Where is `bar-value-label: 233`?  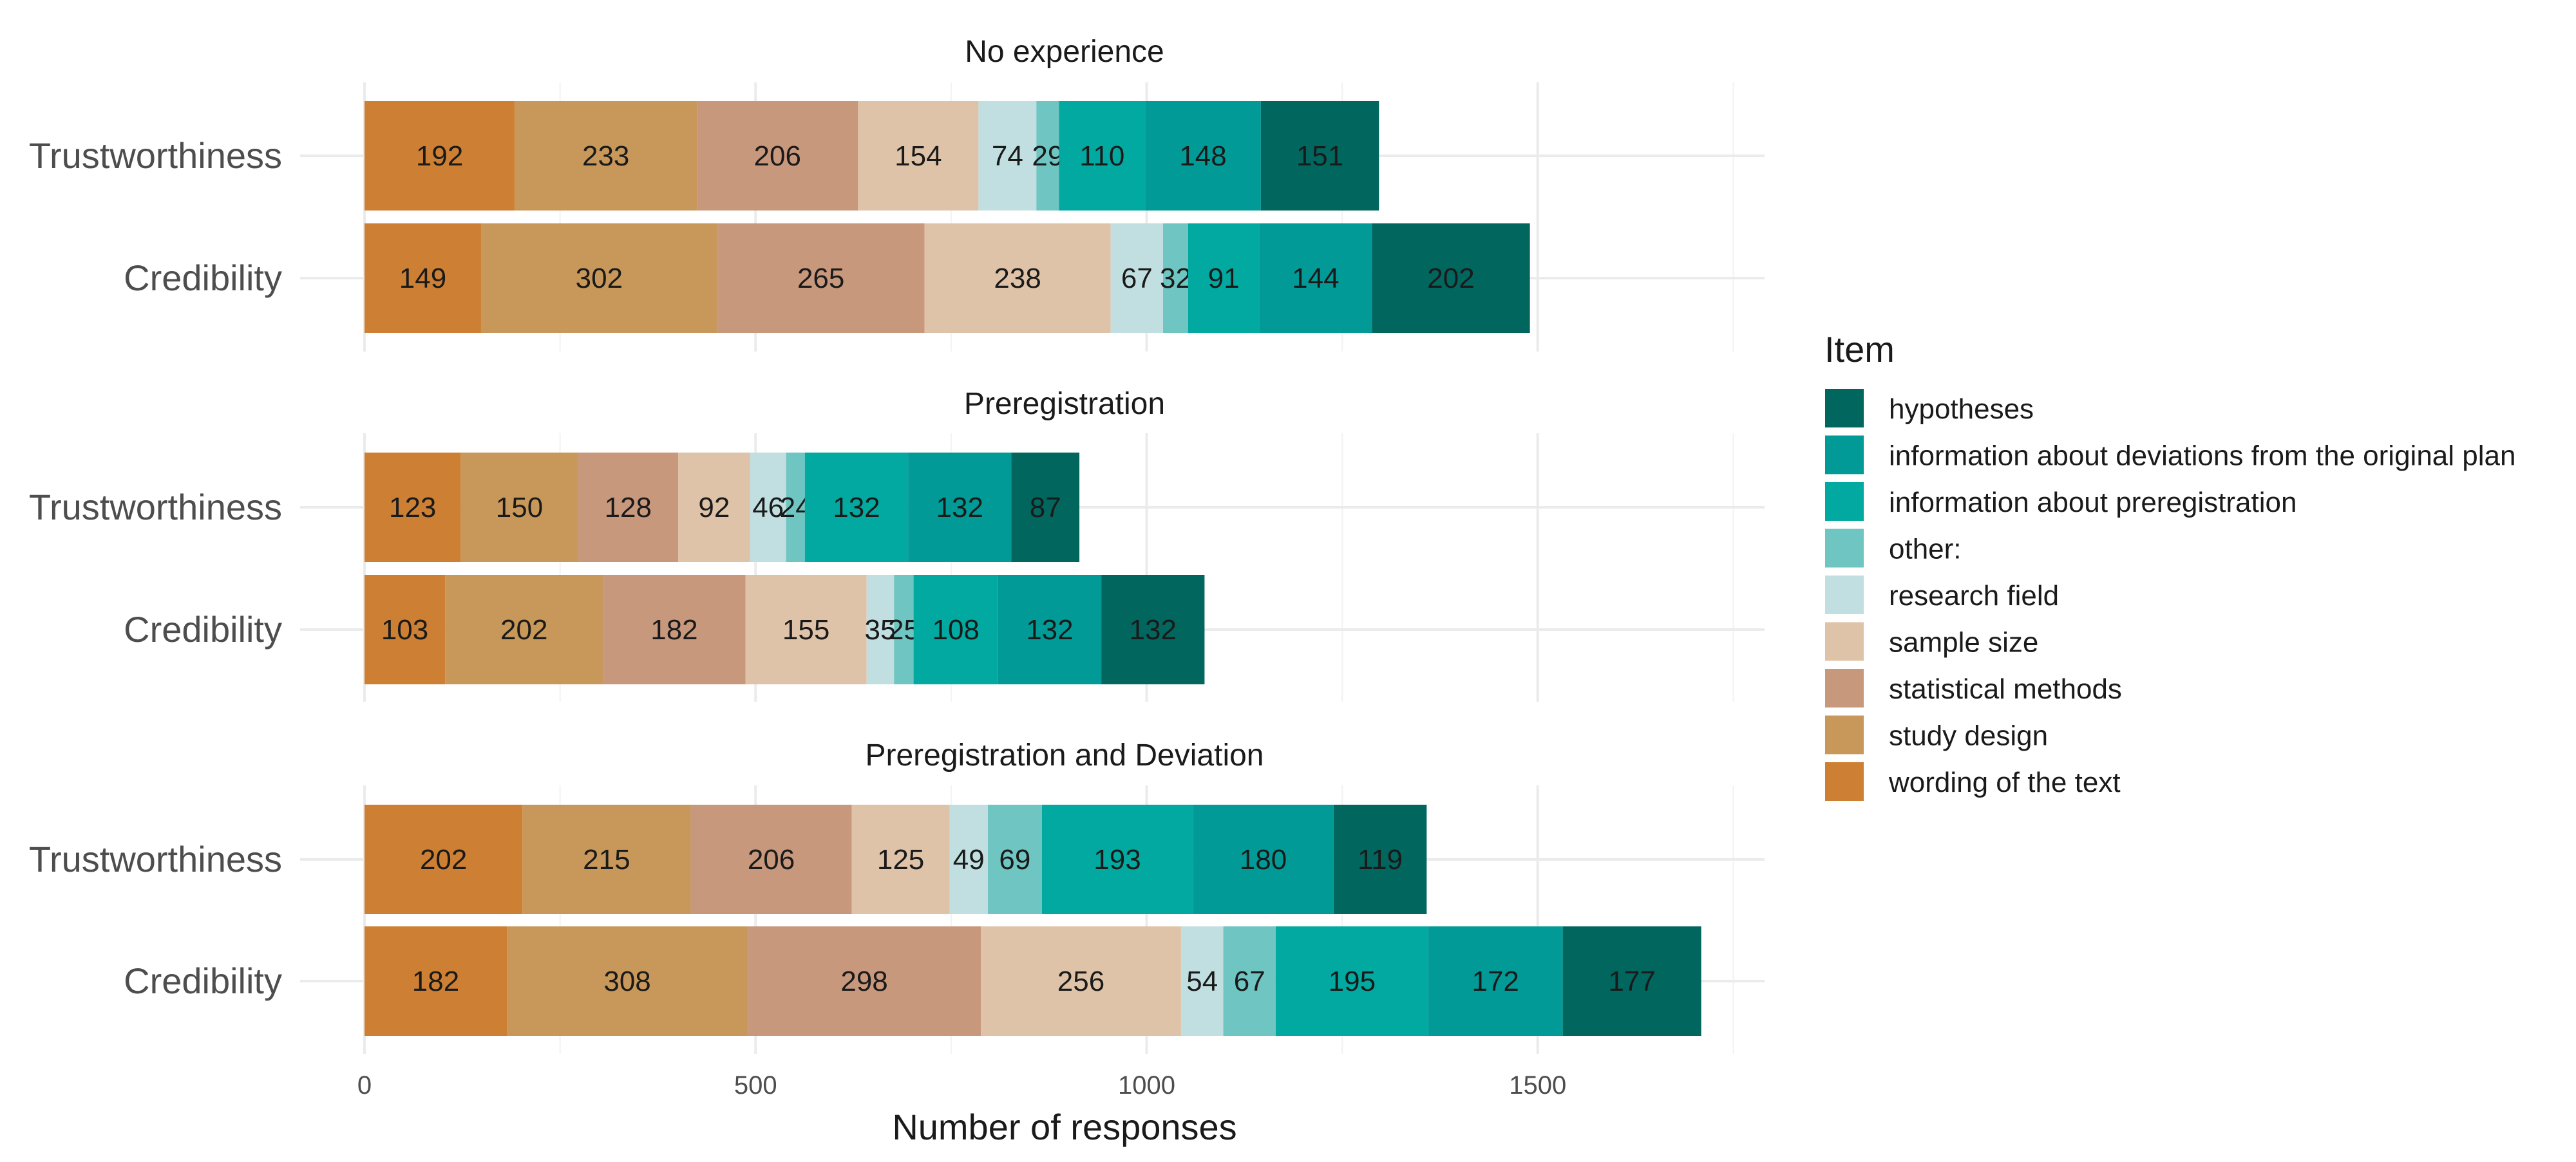 bar-value-label: 233 is located at coordinates (605, 156).